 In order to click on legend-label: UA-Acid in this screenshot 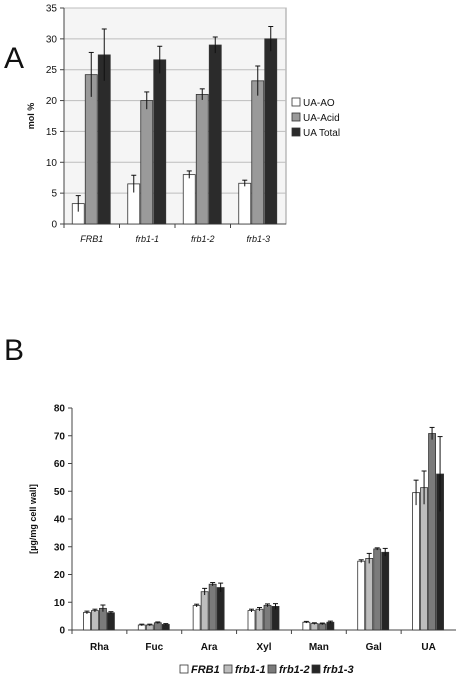, I will do `click(321, 118)`.